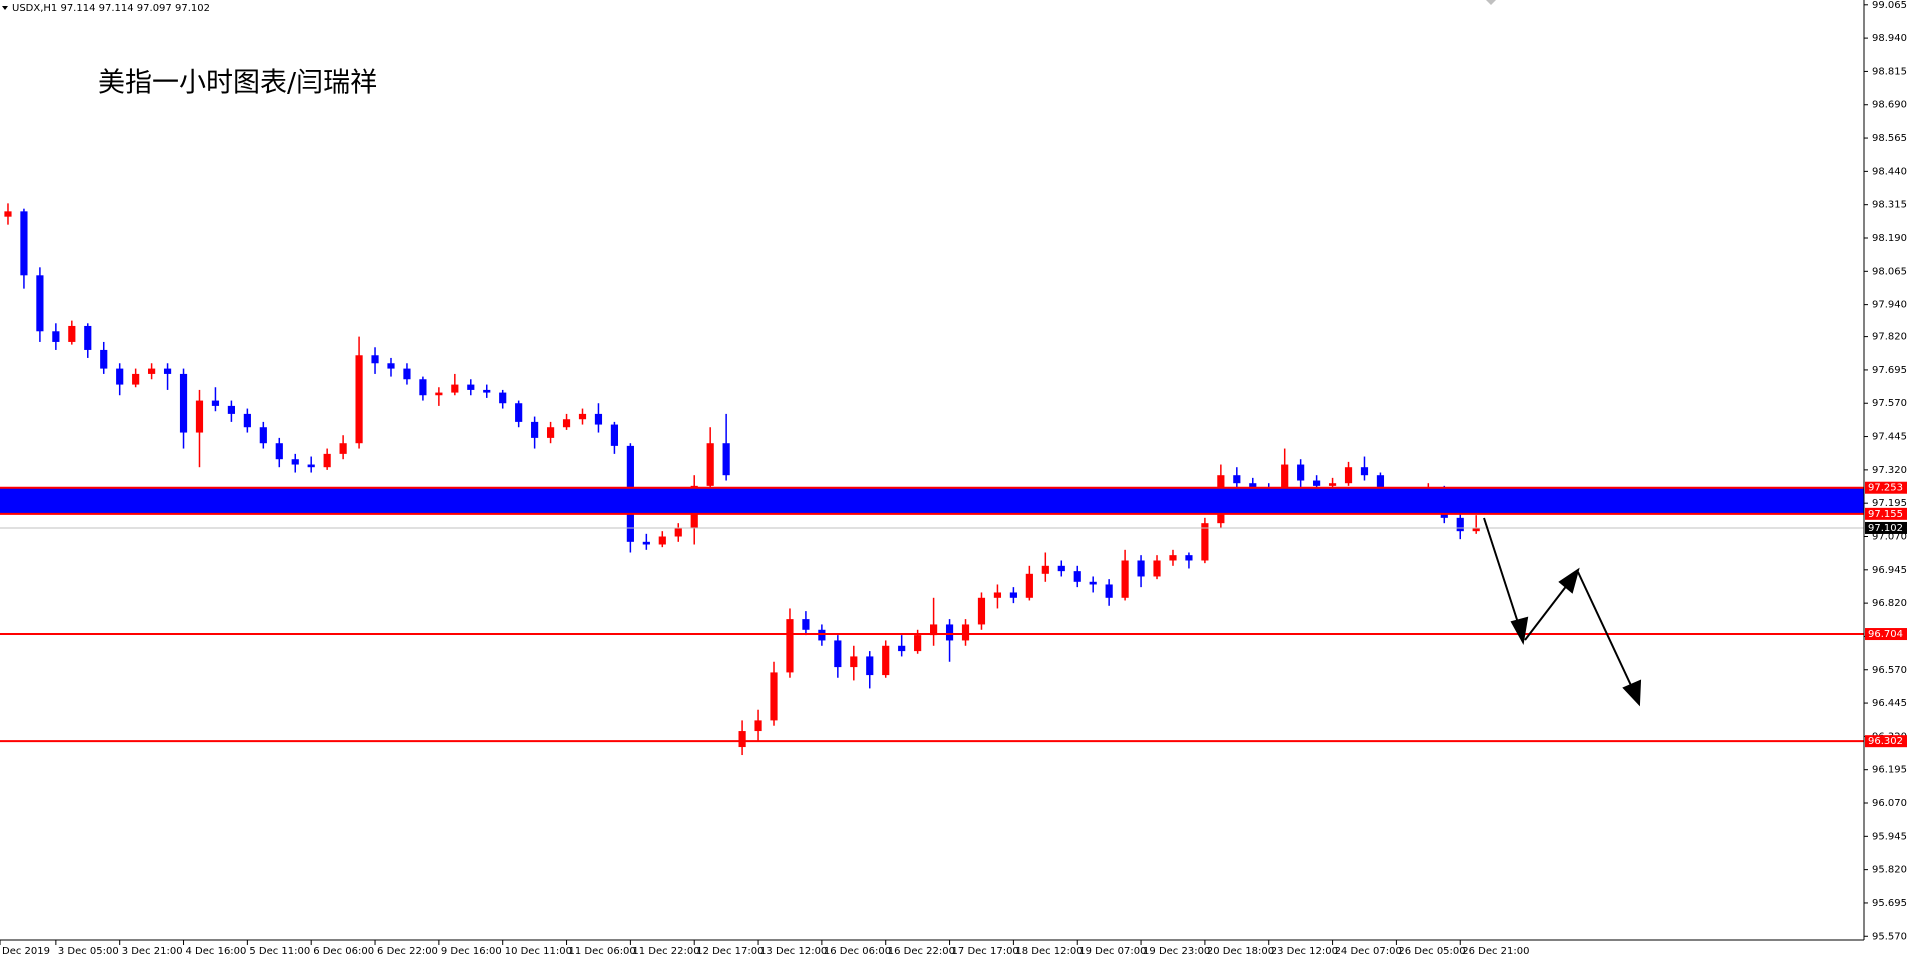 Image resolution: width=1910 pixels, height=960 pixels. What do you see at coordinates (1889, 570) in the screenshot?
I see `y-tick-label: 96.945` at bounding box center [1889, 570].